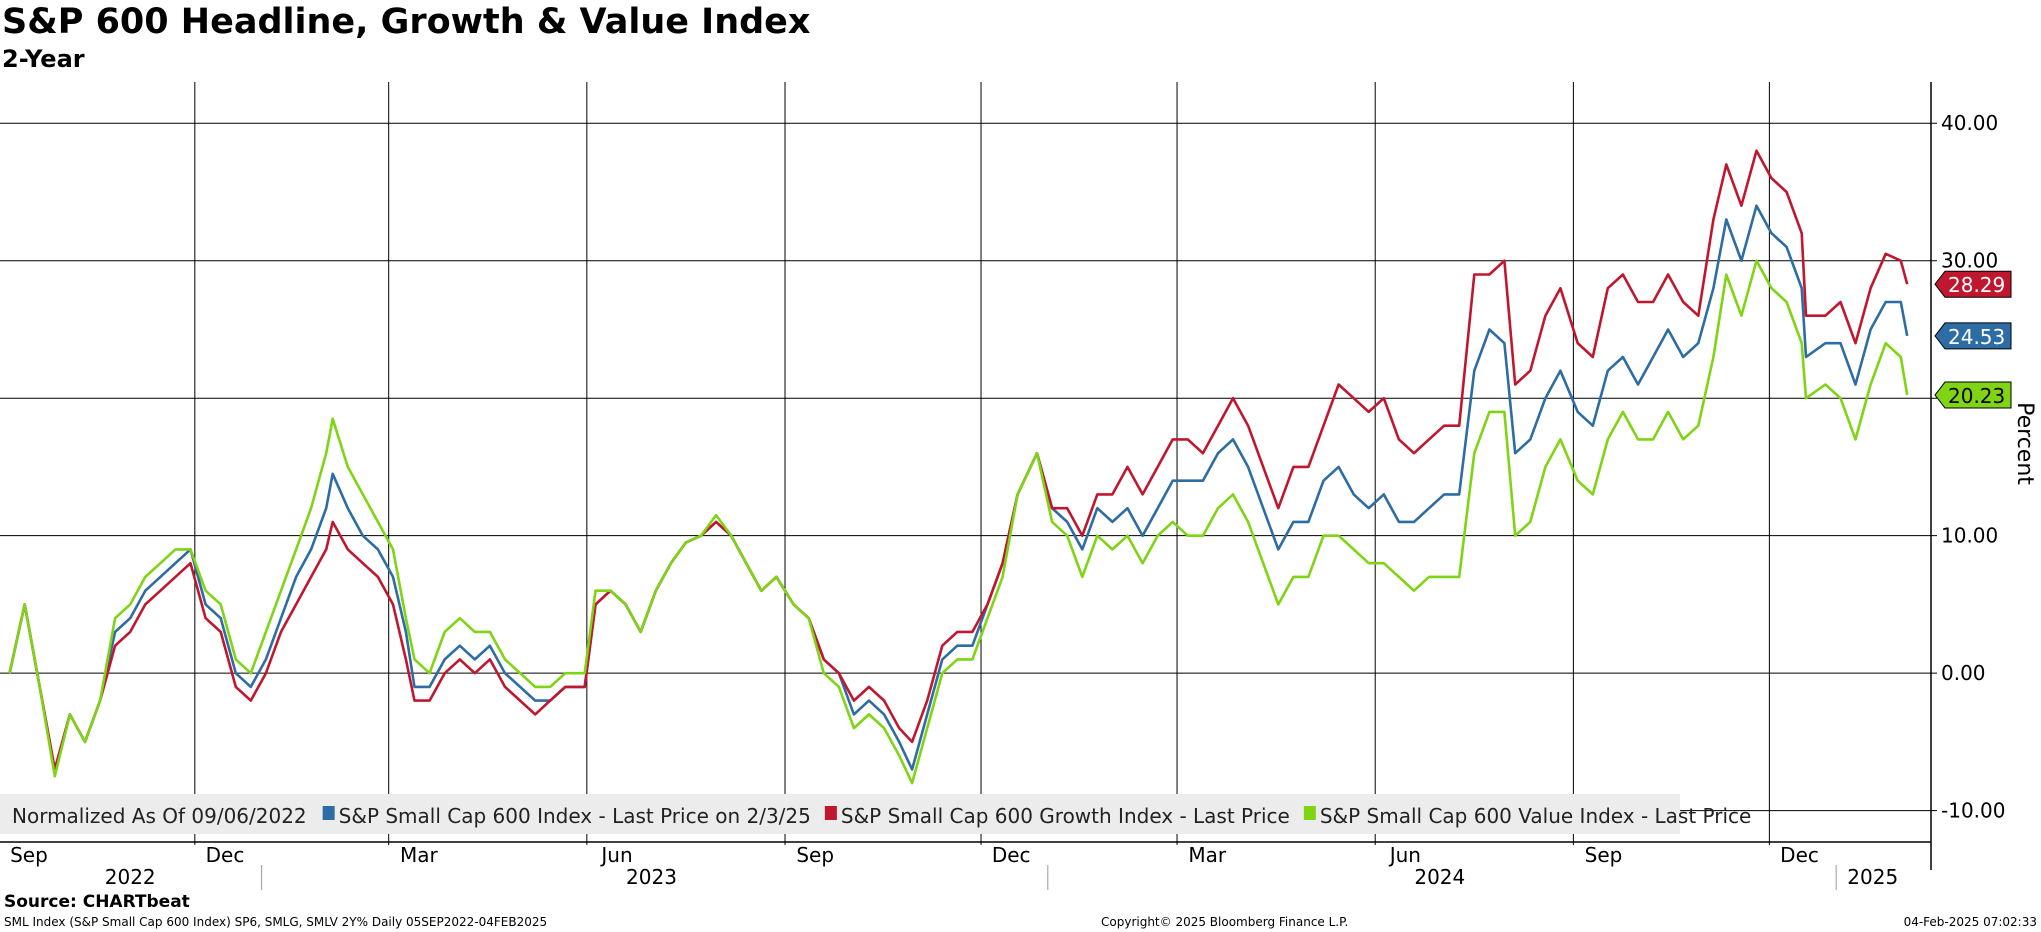 The height and width of the screenshot is (932, 2041). I want to click on y-tick-label: 0.00, so click(1963, 673).